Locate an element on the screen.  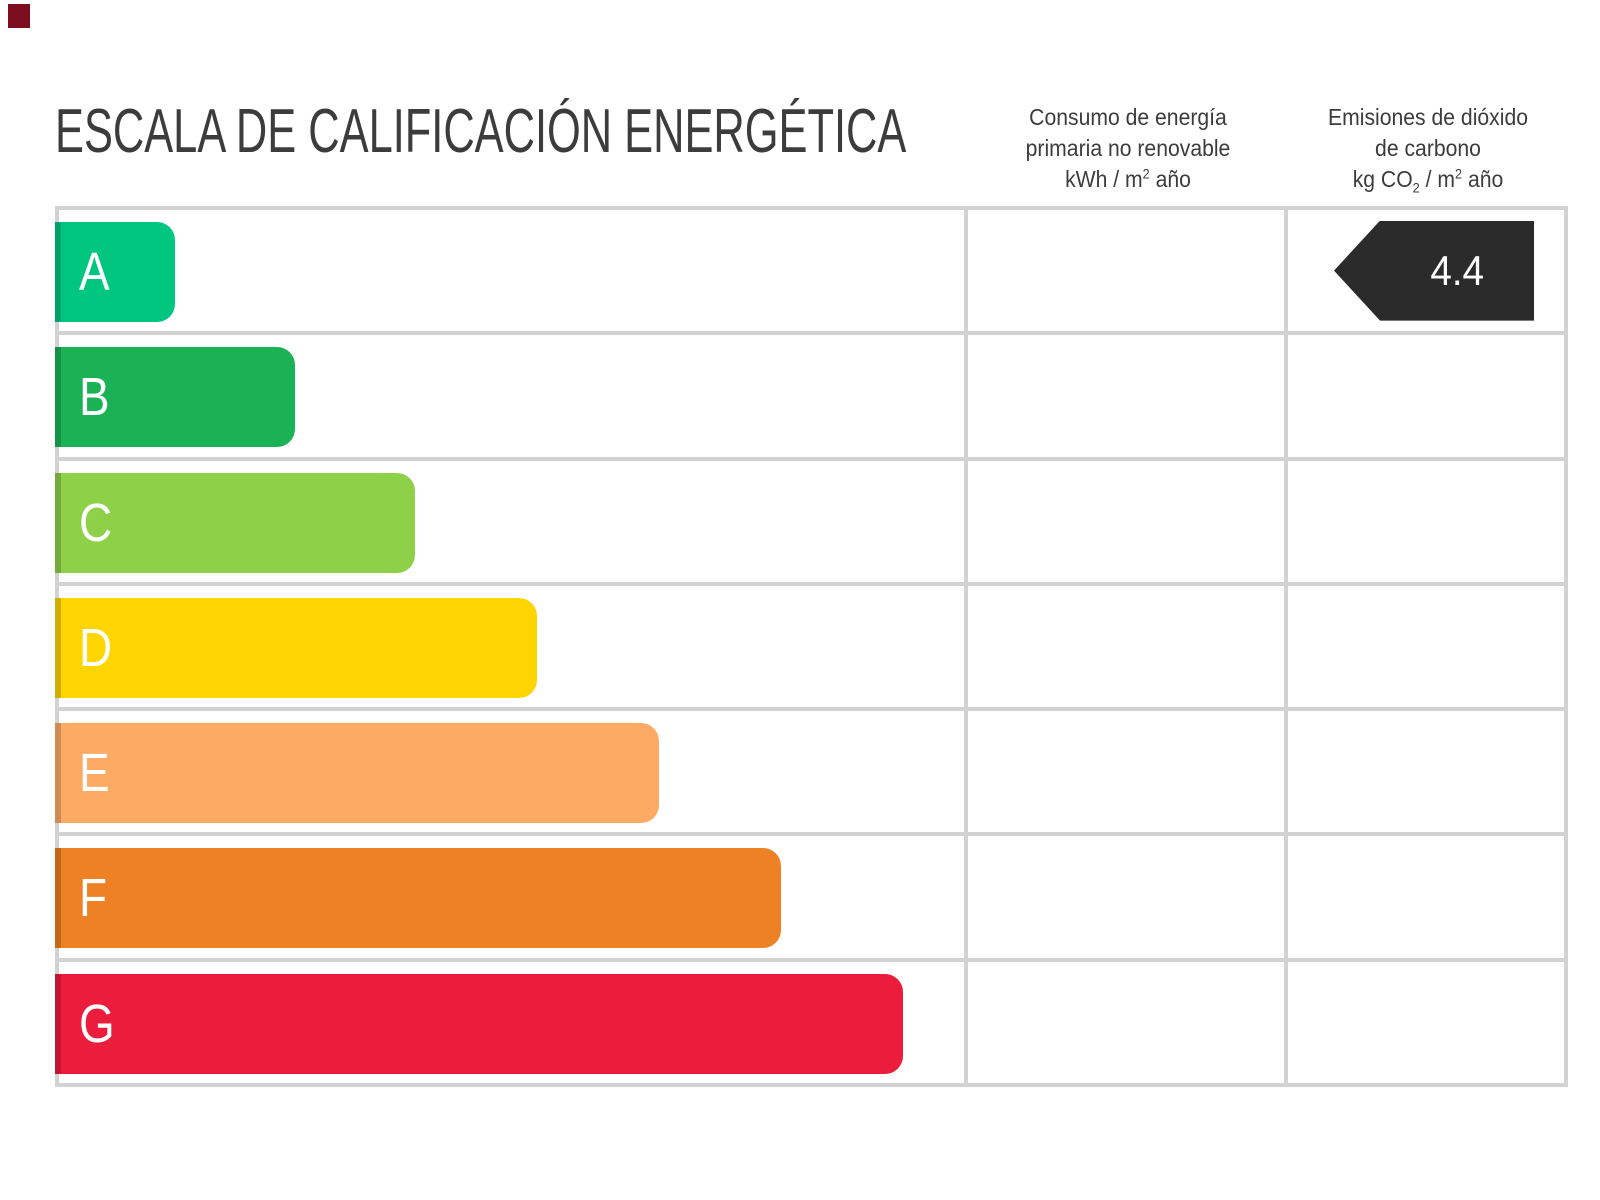
rating-bar-d: D is located at coordinates (296, 647).